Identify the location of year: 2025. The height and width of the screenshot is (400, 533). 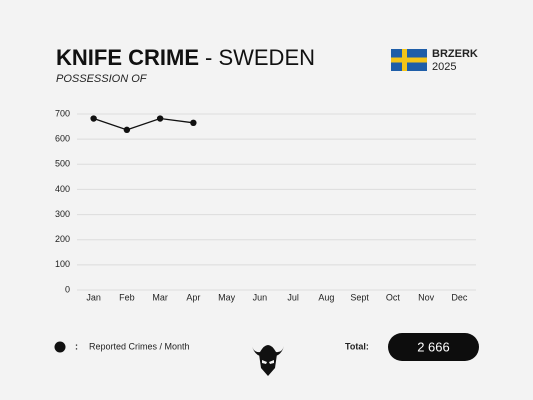
(444, 67).